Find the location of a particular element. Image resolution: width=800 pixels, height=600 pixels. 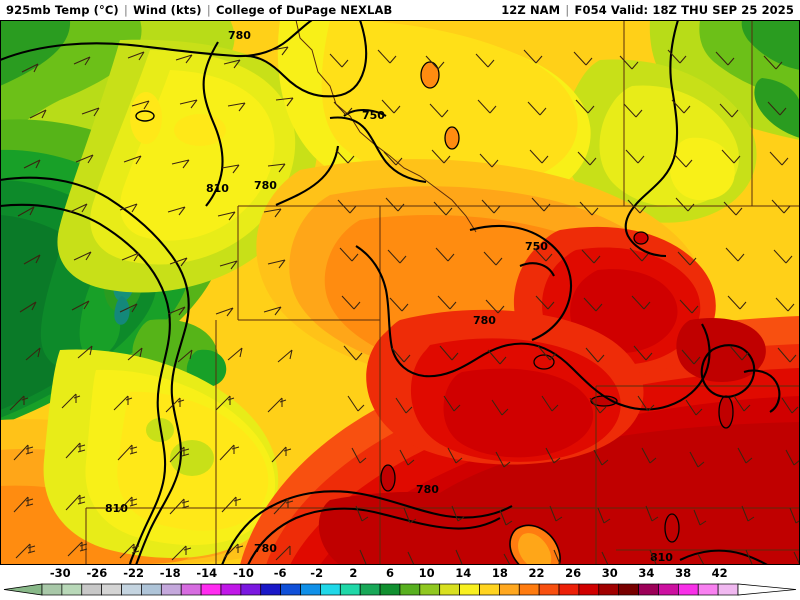

colorbar-tick-label: 14 is located at coordinates (463, 573).